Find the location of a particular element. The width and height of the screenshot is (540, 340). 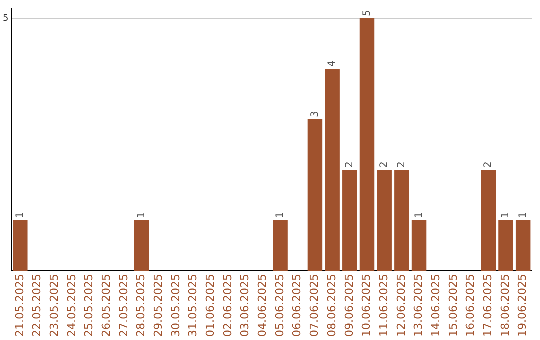

x-tick-label: 25.05.2025 is located at coordinates (89, 306).